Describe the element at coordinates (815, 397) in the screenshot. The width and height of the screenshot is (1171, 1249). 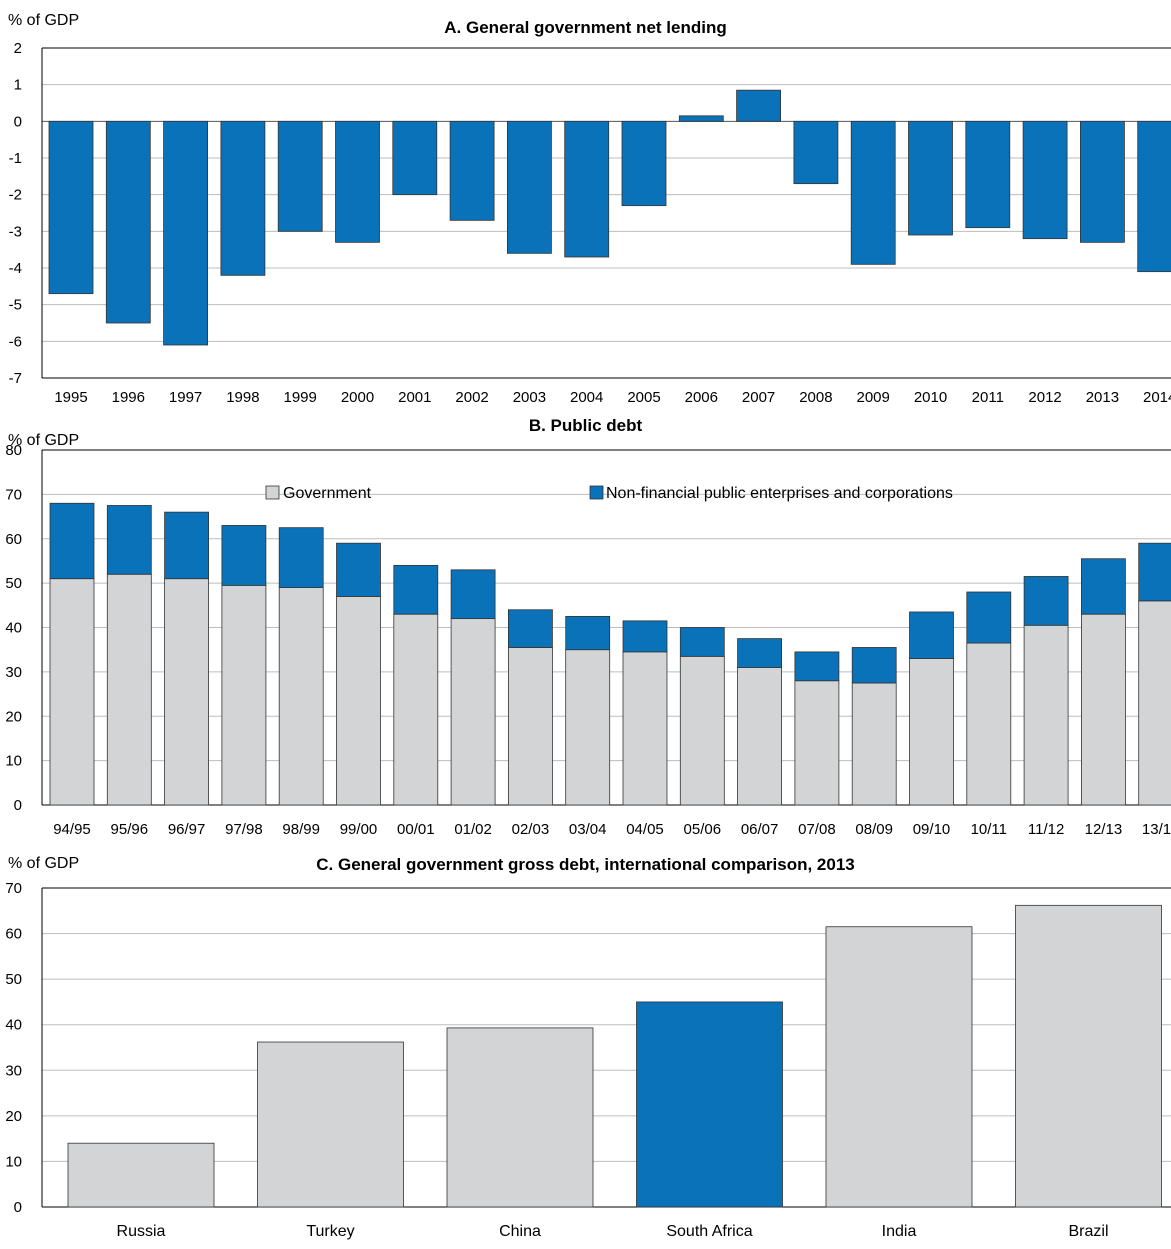
I see `x-tick-label: 2008` at that location.